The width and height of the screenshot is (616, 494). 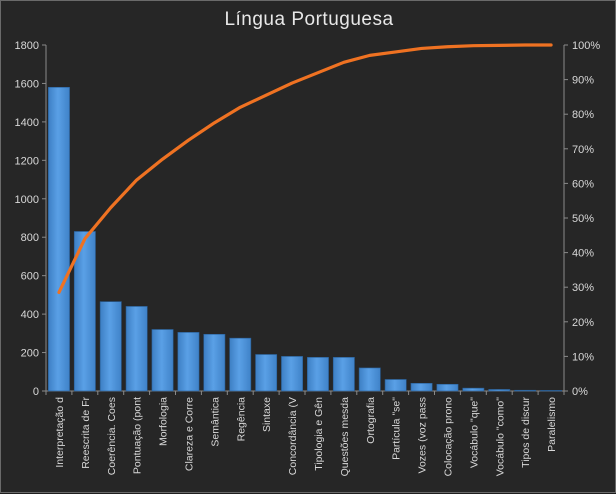 What do you see at coordinates (583, 219) in the screenshot?
I see `y2-tick-label: 50%` at bounding box center [583, 219].